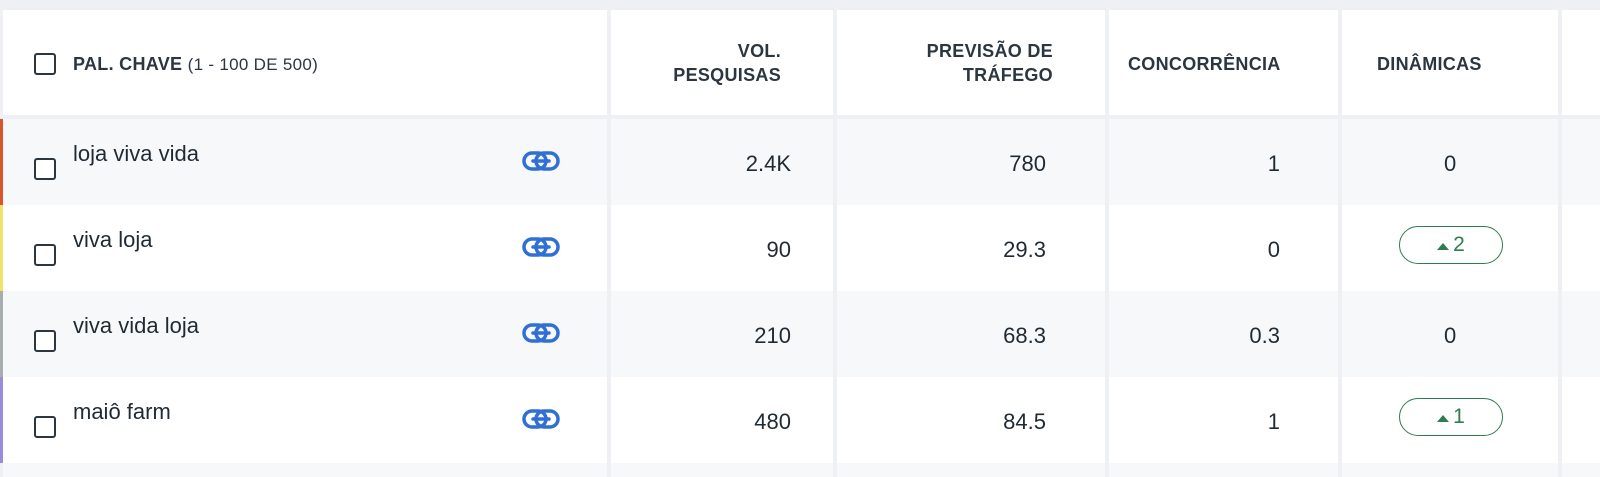  I want to click on keyword-cell, so click(305, 470).